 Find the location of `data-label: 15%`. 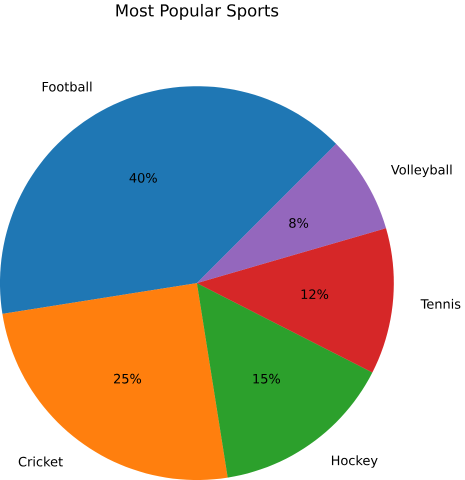

data-label: 15% is located at coordinates (266, 379).